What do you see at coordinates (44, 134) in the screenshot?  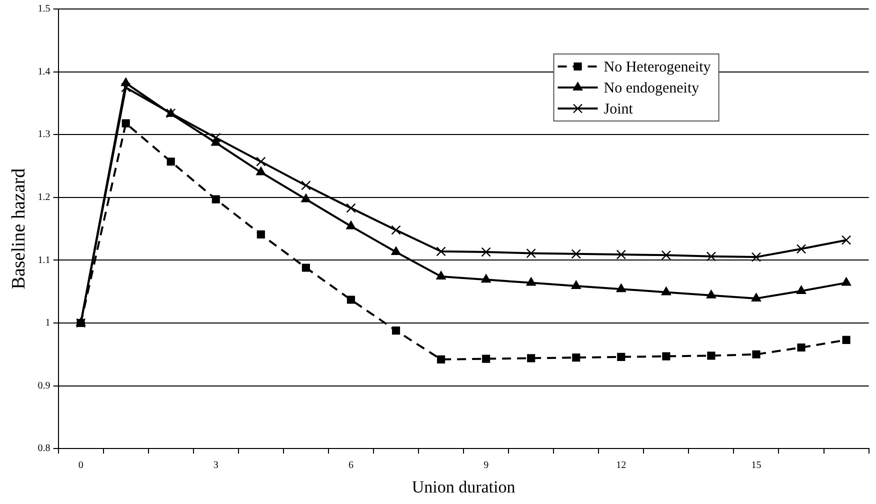 I see `y-tick-label: 1.3` at bounding box center [44, 134].